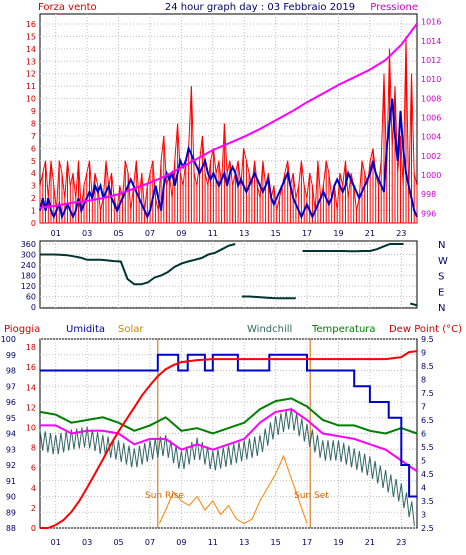 The image size is (466, 555). Describe the element at coordinates (427, 474) in the screenshot. I see `dewpoint-y-tick: 4.5` at that location.